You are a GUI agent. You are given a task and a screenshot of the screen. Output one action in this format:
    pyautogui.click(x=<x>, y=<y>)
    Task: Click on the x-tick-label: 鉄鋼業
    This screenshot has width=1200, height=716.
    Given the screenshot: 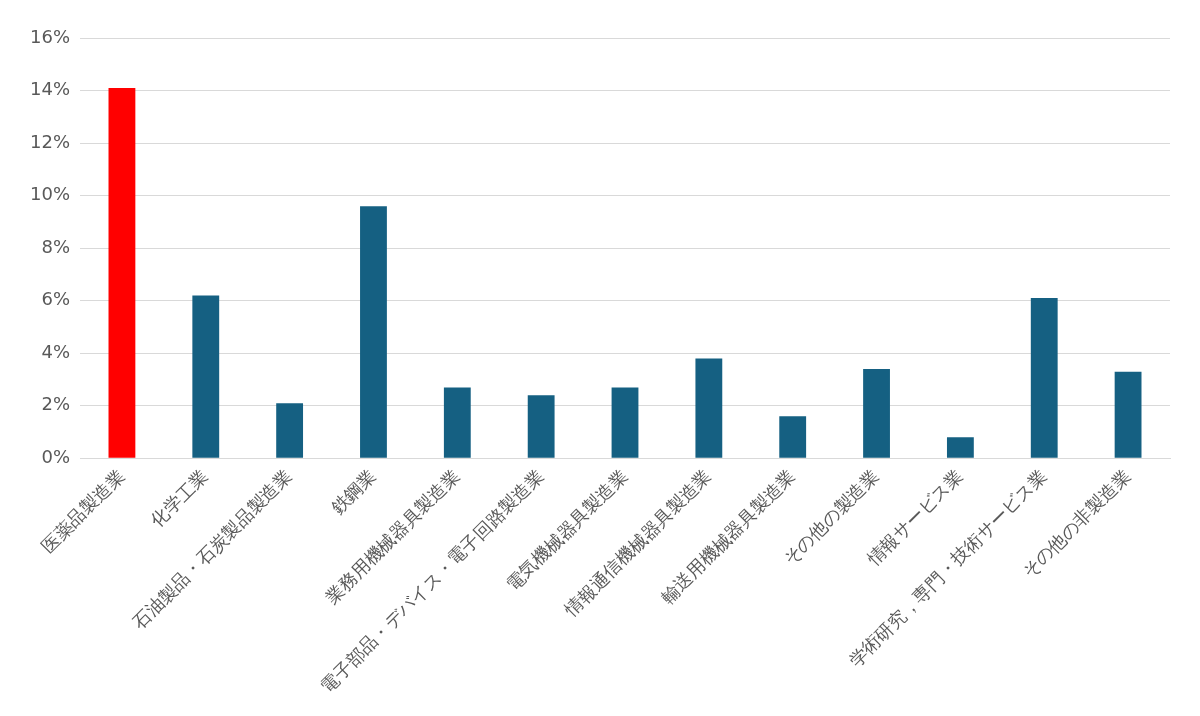 What is the action you would take?
    pyautogui.click(x=353, y=492)
    